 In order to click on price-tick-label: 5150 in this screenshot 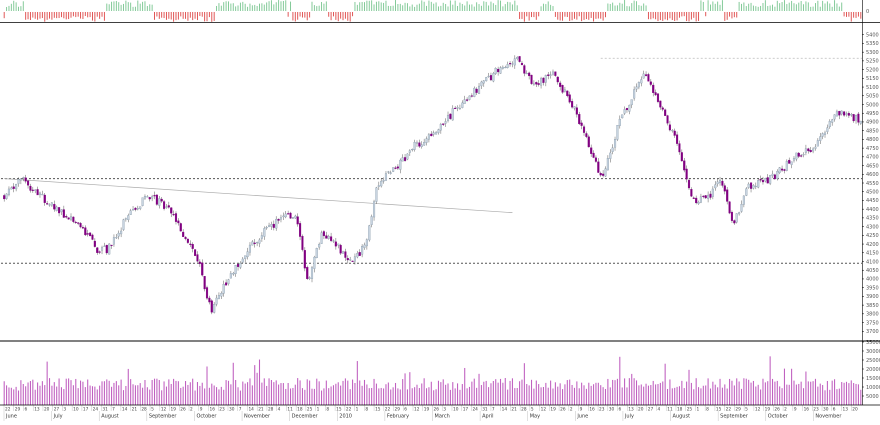, I will do `click(872, 79)`.